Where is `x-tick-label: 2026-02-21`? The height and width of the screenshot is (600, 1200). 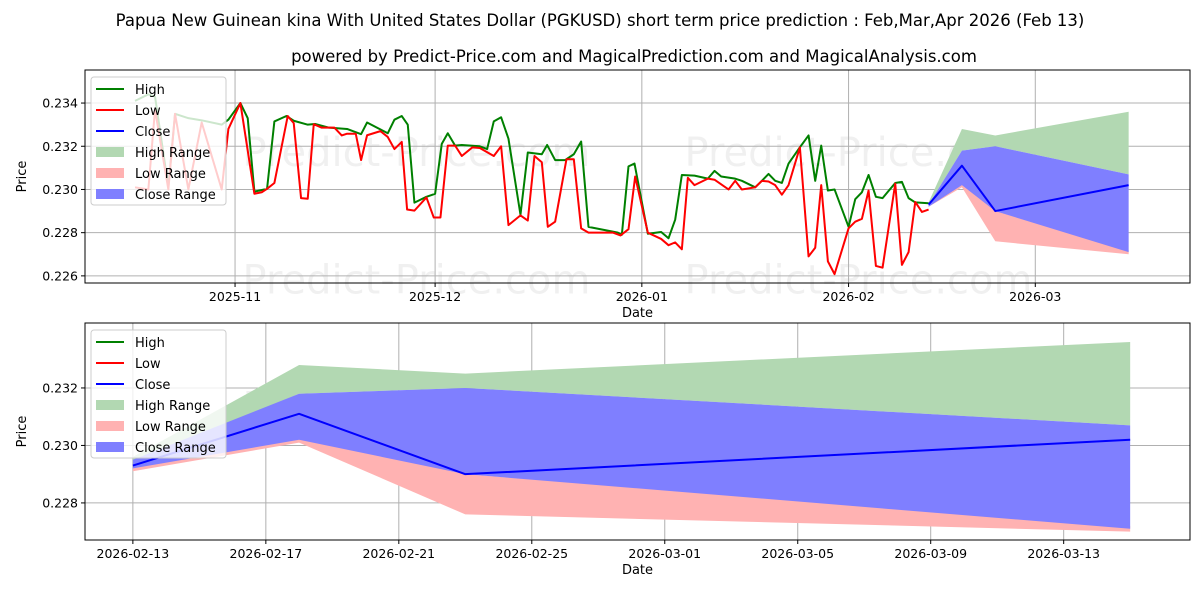
x-tick-label: 2026-02-21 is located at coordinates (398, 553).